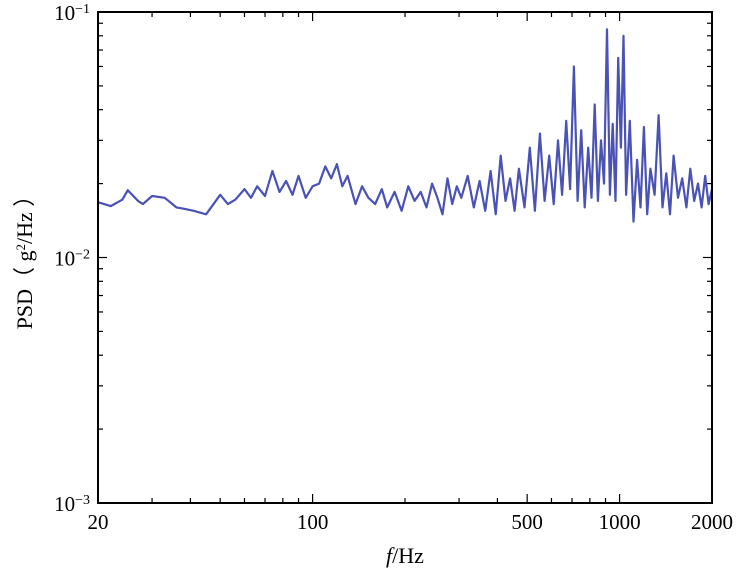 Image resolution: width=738 pixels, height=569 pixels. What do you see at coordinates (72, 13) in the screenshot?
I see `y-tick-label: 10⁻¹` at bounding box center [72, 13].